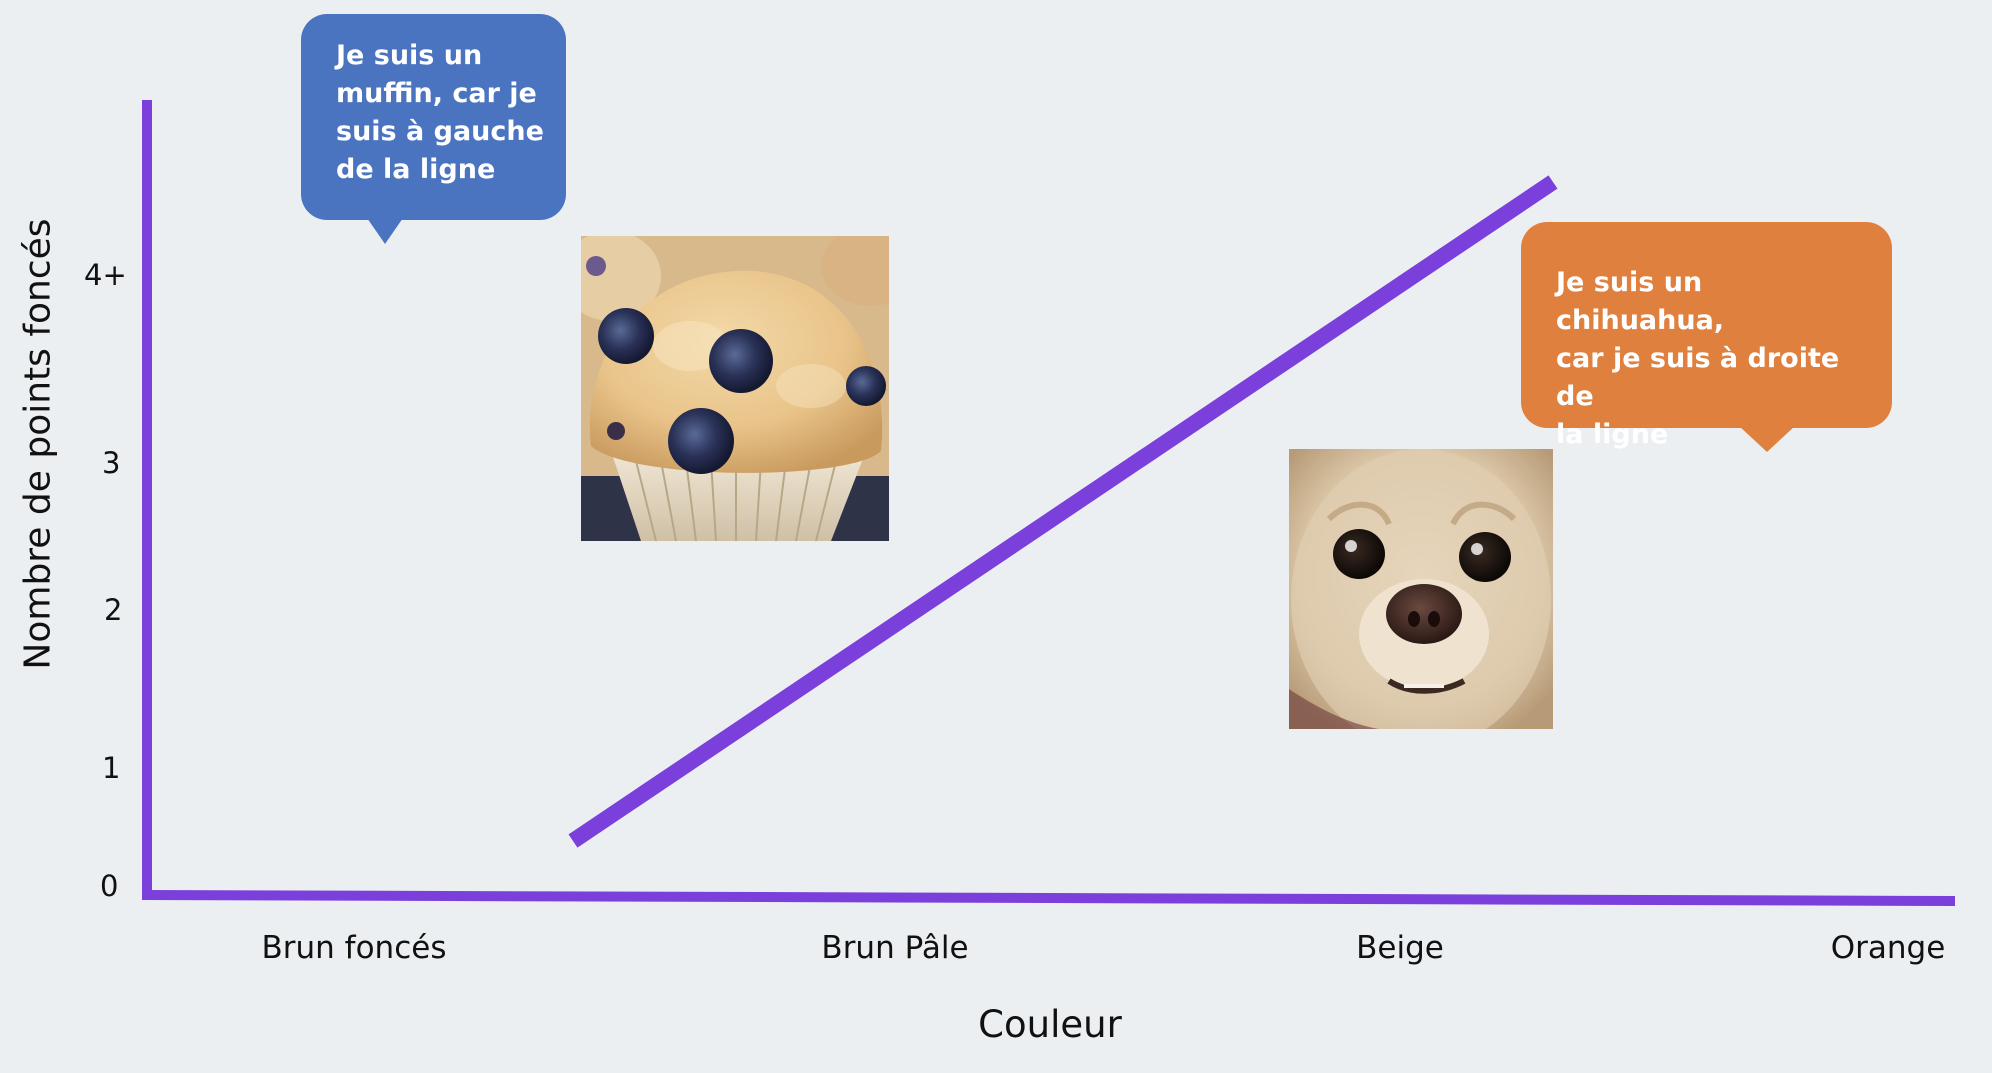  What do you see at coordinates (440, 131) in the screenshot?
I see `bubble-text-line: suis à gauche` at bounding box center [440, 131].